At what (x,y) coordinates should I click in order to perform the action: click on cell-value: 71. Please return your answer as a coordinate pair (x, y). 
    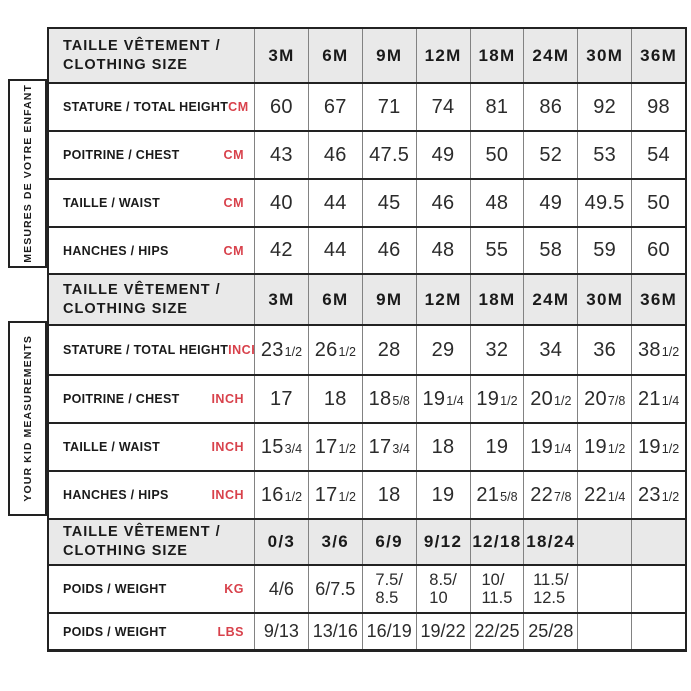
    Looking at the image, I should click on (389, 106).